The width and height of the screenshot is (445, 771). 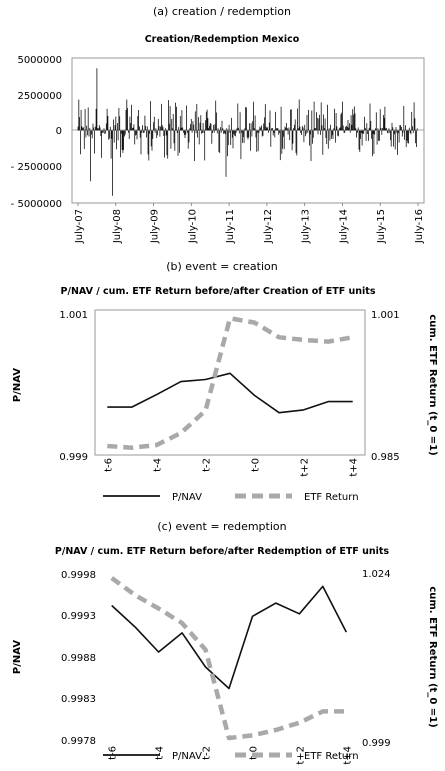 What do you see at coordinates (432, 656) in the screenshot?
I see `panel-c-y2label: cum. ETF Return (t_0 =1)` at bounding box center [432, 656].